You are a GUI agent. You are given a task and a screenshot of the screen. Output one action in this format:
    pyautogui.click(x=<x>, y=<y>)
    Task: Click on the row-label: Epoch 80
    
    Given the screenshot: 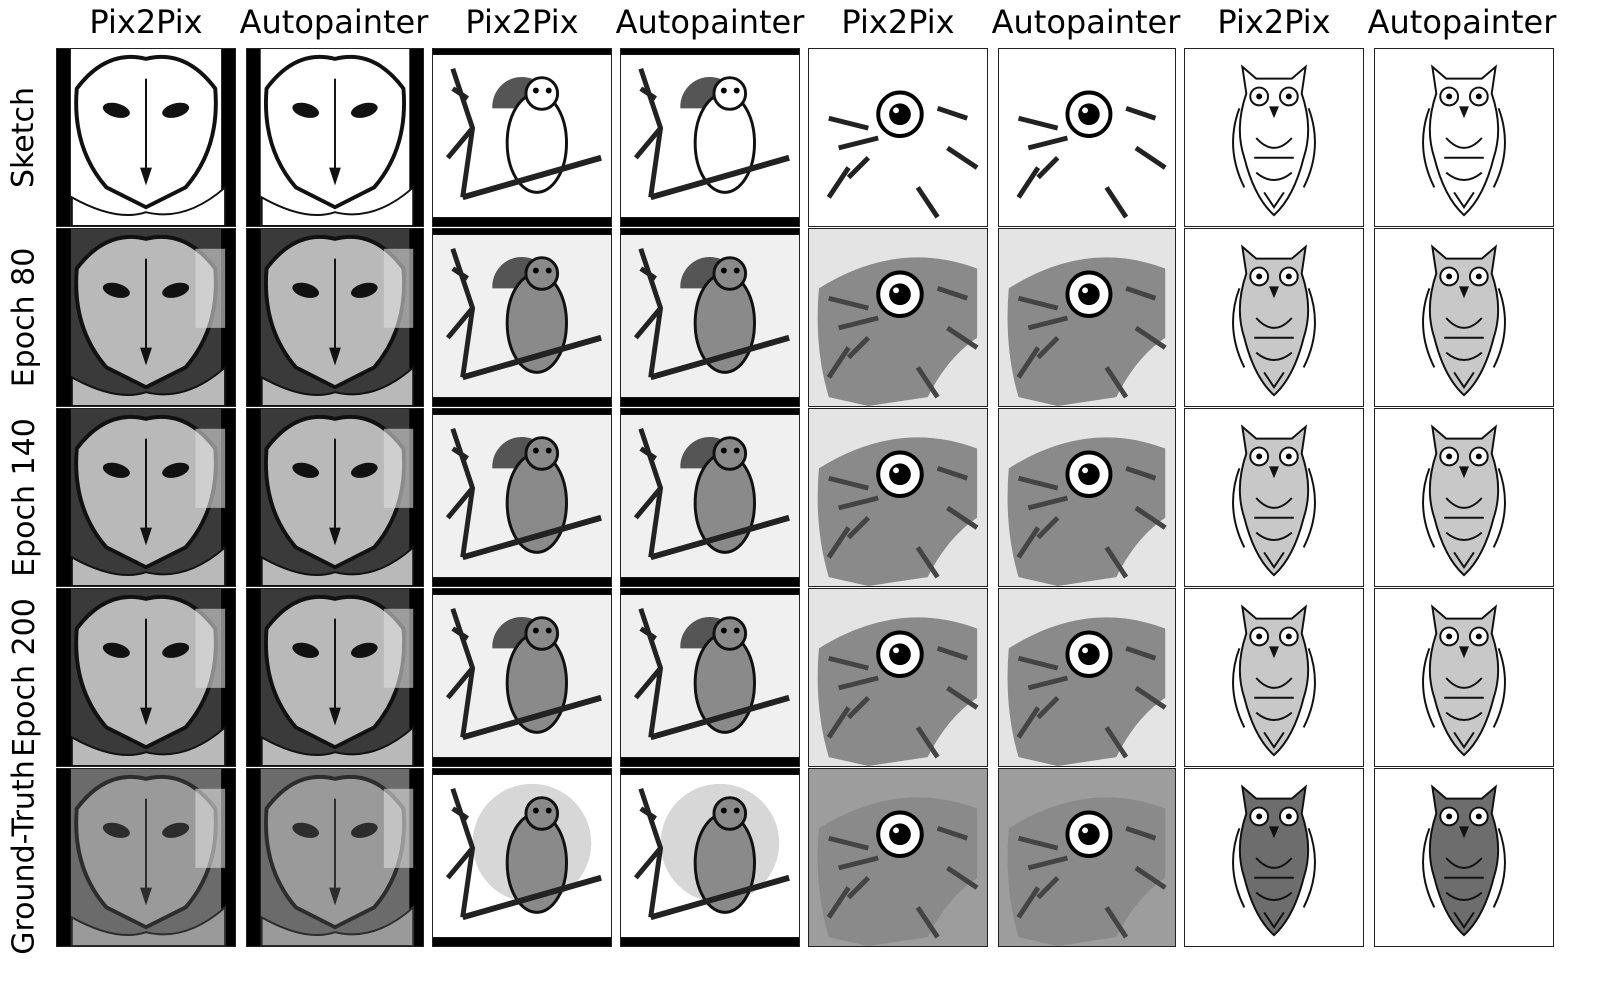 What is the action you would take?
    pyautogui.click(x=24, y=317)
    